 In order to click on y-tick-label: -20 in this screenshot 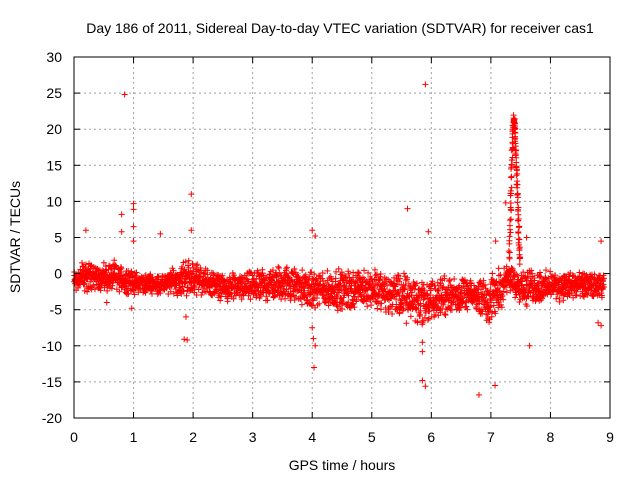, I will do `click(52, 418)`.